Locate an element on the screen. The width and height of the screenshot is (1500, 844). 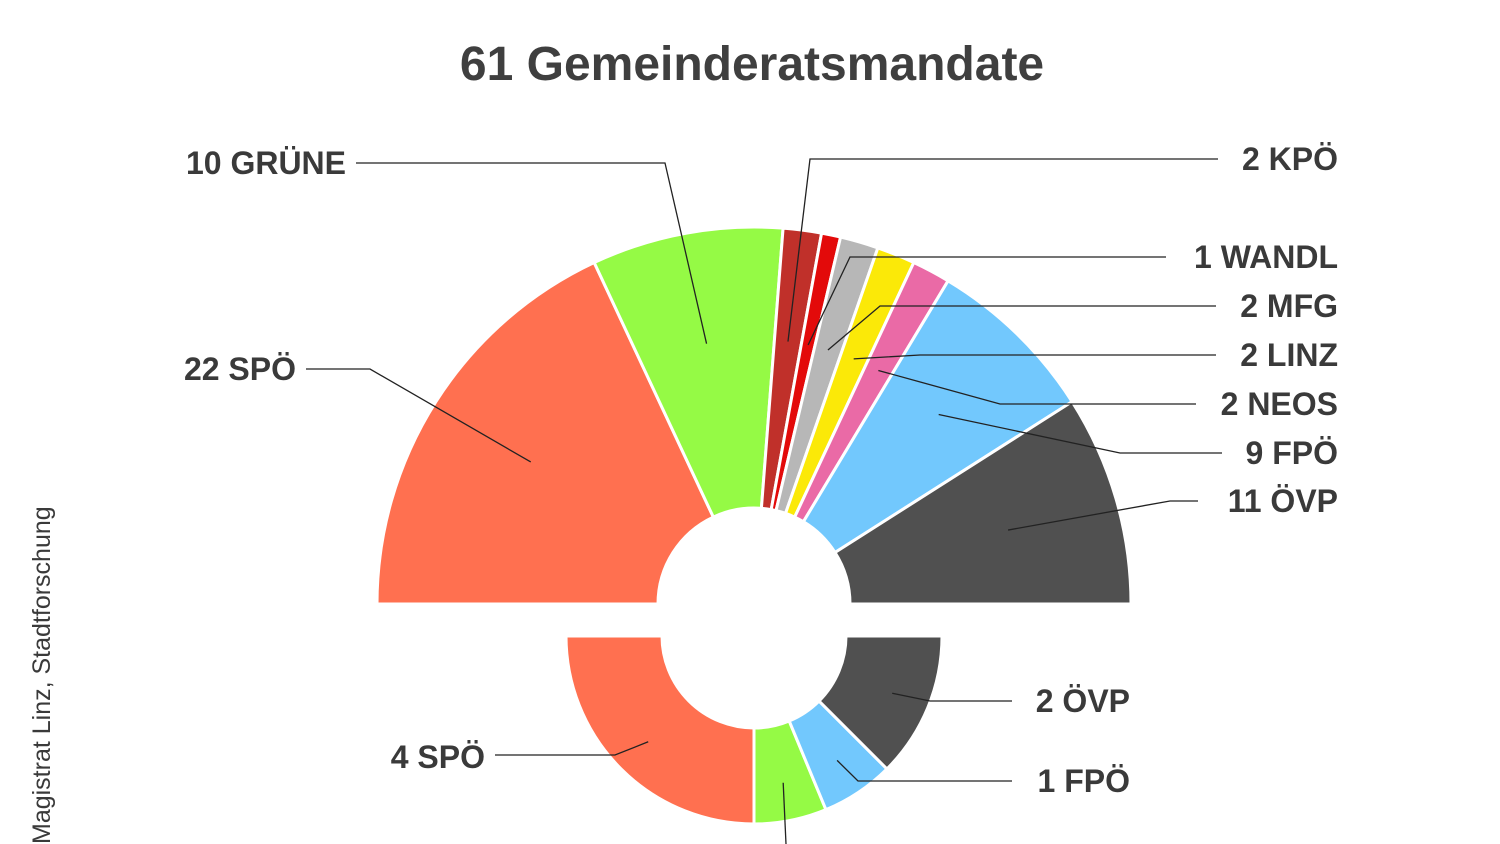
slice-label: 2 KPÖ is located at coordinates (1290, 159).